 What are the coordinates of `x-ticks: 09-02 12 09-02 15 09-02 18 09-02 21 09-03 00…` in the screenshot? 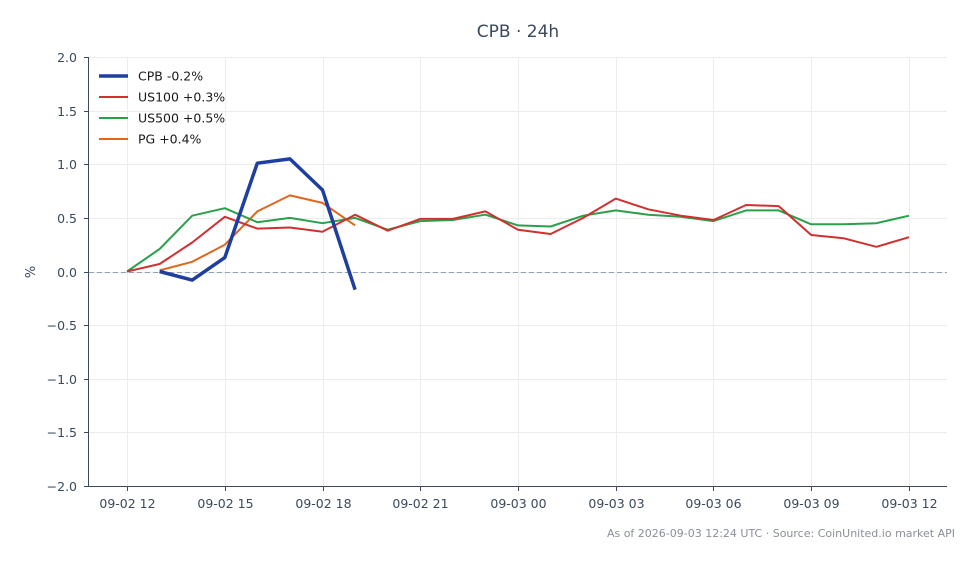 It's located at (518, 498).